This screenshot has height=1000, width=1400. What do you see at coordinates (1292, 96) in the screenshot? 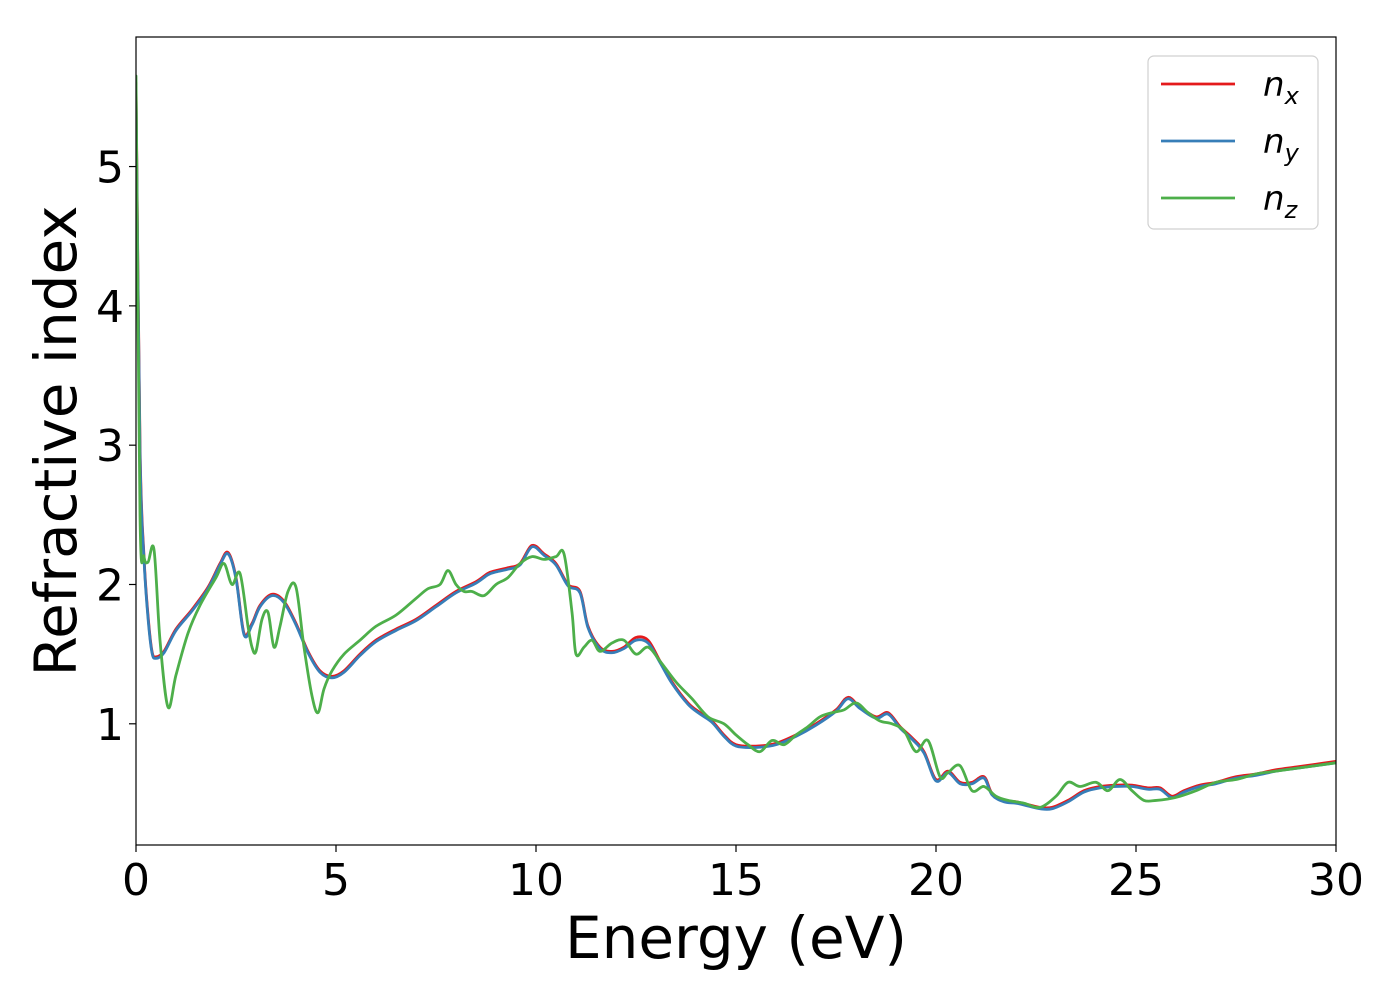
I see `legend-label-subscript: x` at bounding box center [1292, 96].